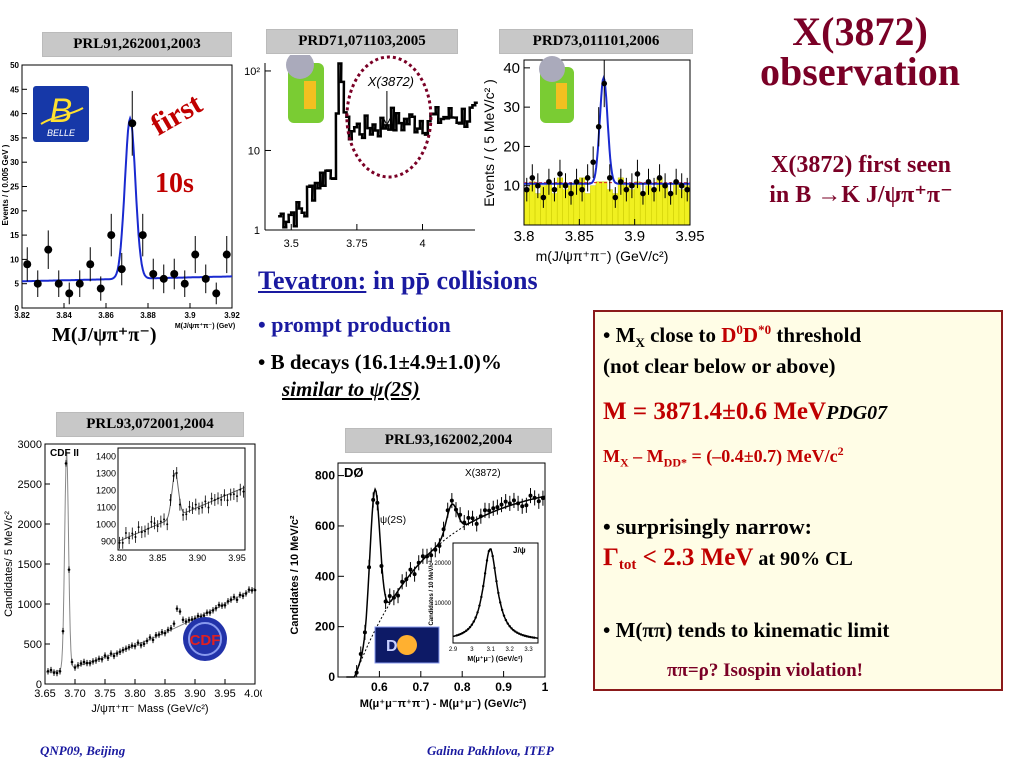  I want to click on belle-ytick-label: 40, so click(14, 114).